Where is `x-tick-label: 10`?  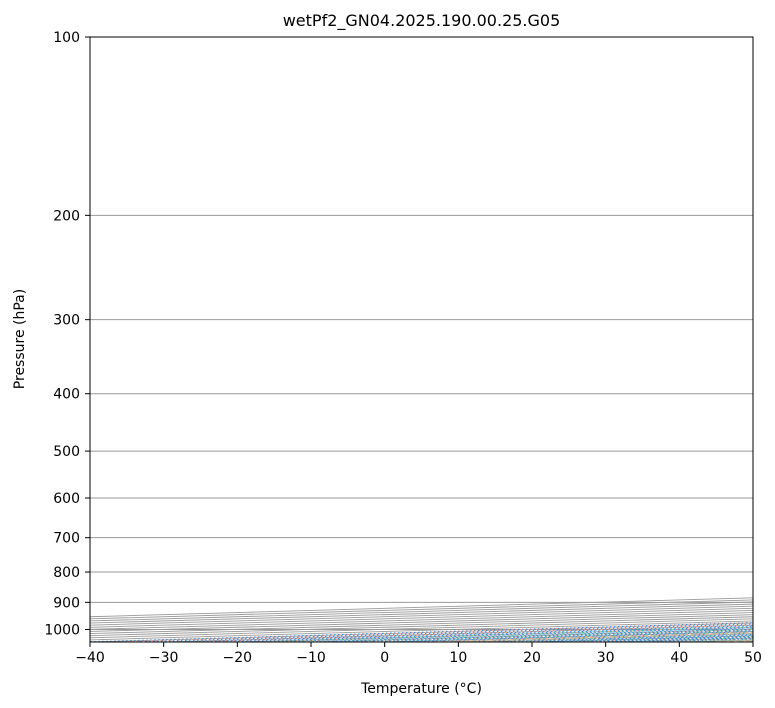 x-tick-label: 10 is located at coordinates (458, 658).